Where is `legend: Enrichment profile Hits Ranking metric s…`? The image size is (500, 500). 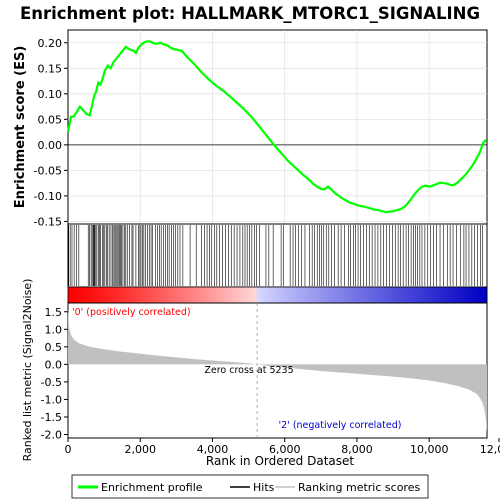
legend: Enrichment profile Hits Ranking metric s… is located at coordinates (250, 486).